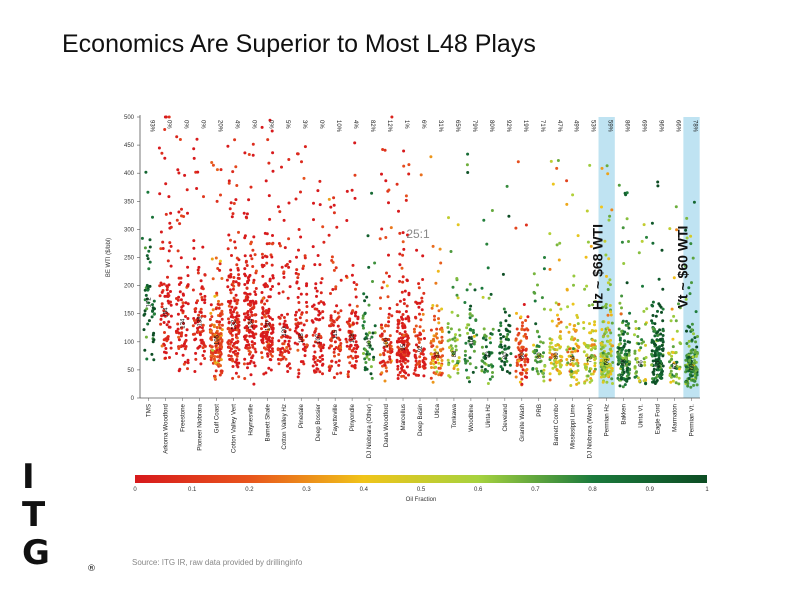 This screenshot has width=800, height=600. I want to click on median-label: 62, so click(676, 365).